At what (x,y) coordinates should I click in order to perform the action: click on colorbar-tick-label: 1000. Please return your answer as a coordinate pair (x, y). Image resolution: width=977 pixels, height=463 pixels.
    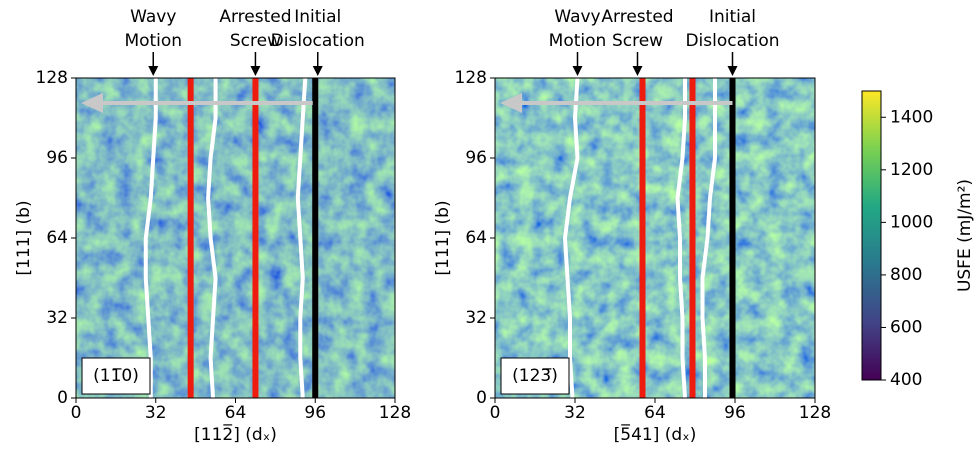
    Looking at the image, I should click on (911, 222).